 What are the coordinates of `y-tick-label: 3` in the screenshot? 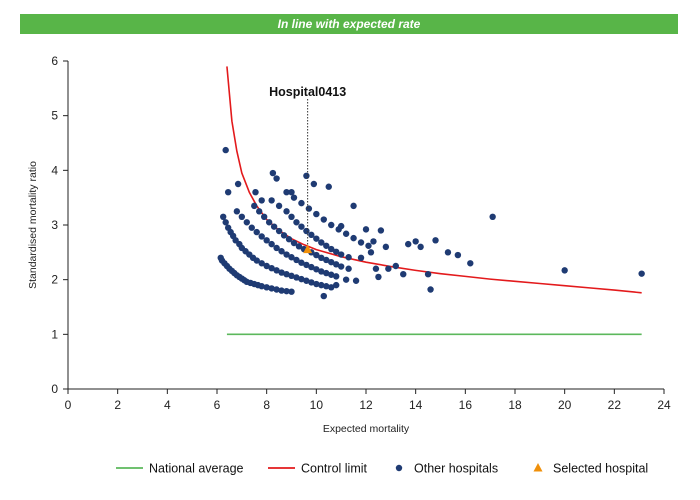 It's located at (54, 225).